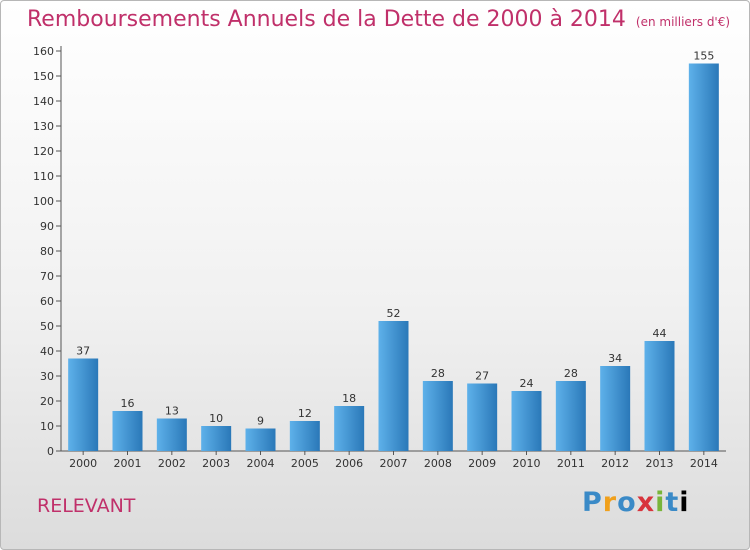  Describe the element at coordinates (172, 411) in the screenshot. I see `bar-value-label: 13` at that location.